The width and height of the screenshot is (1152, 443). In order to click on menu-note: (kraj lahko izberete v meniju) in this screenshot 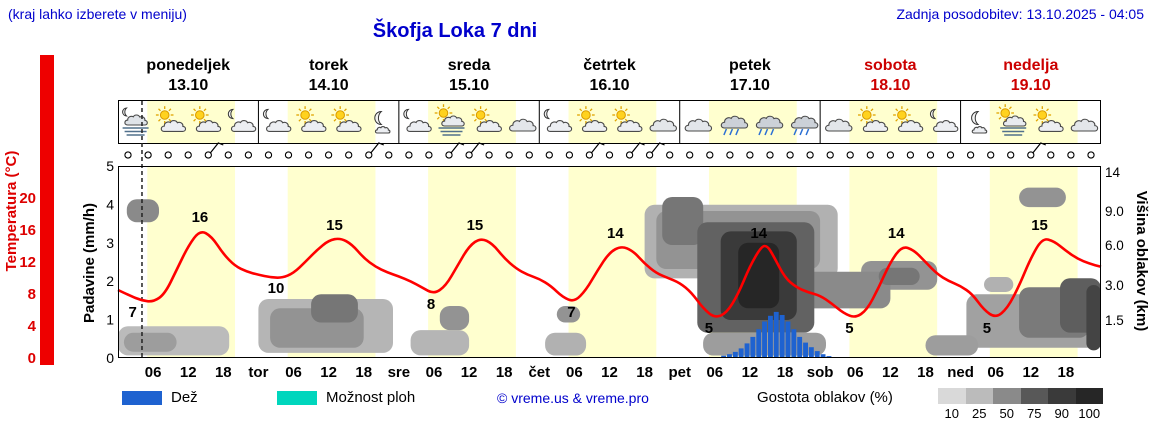, I will do `click(97, 14)`.